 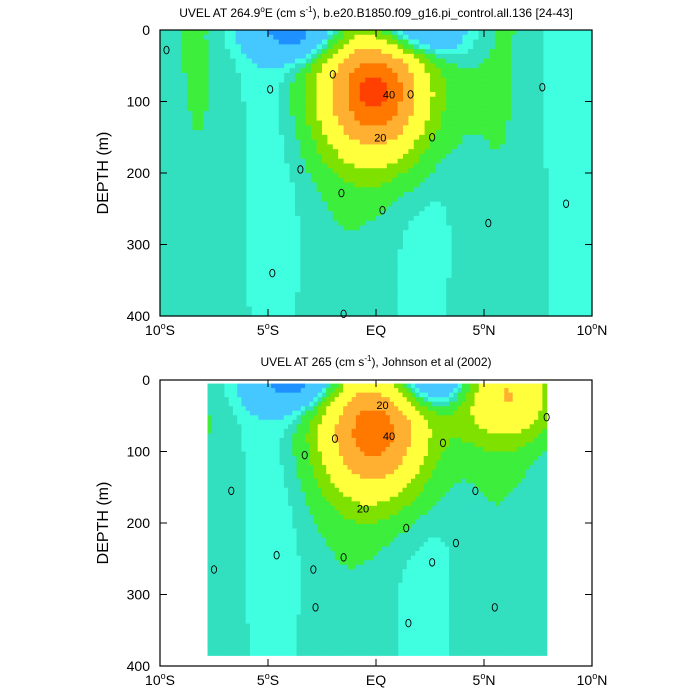 What do you see at coordinates (160, 329) in the screenshot?
I see `x-tick-label: 10oS` at bounding box center [160, 329].